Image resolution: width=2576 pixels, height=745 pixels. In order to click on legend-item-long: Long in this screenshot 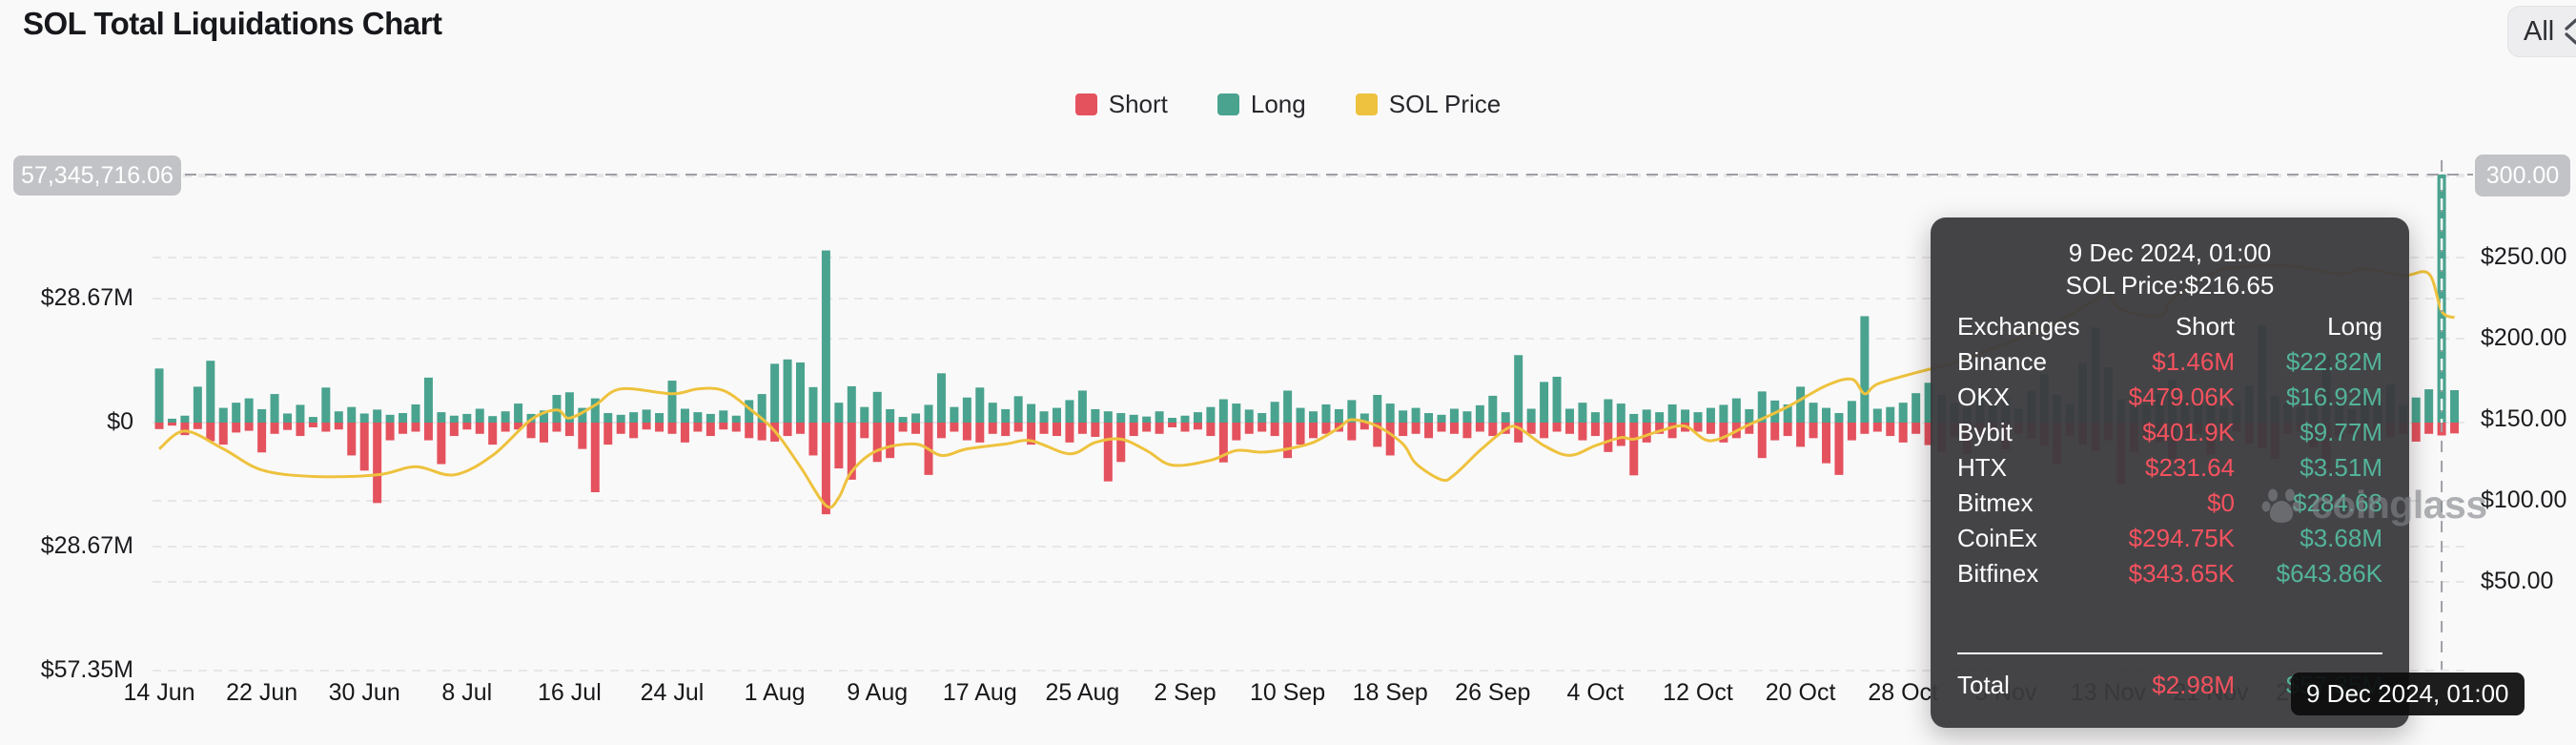, I will do `click(1261, 104)`.